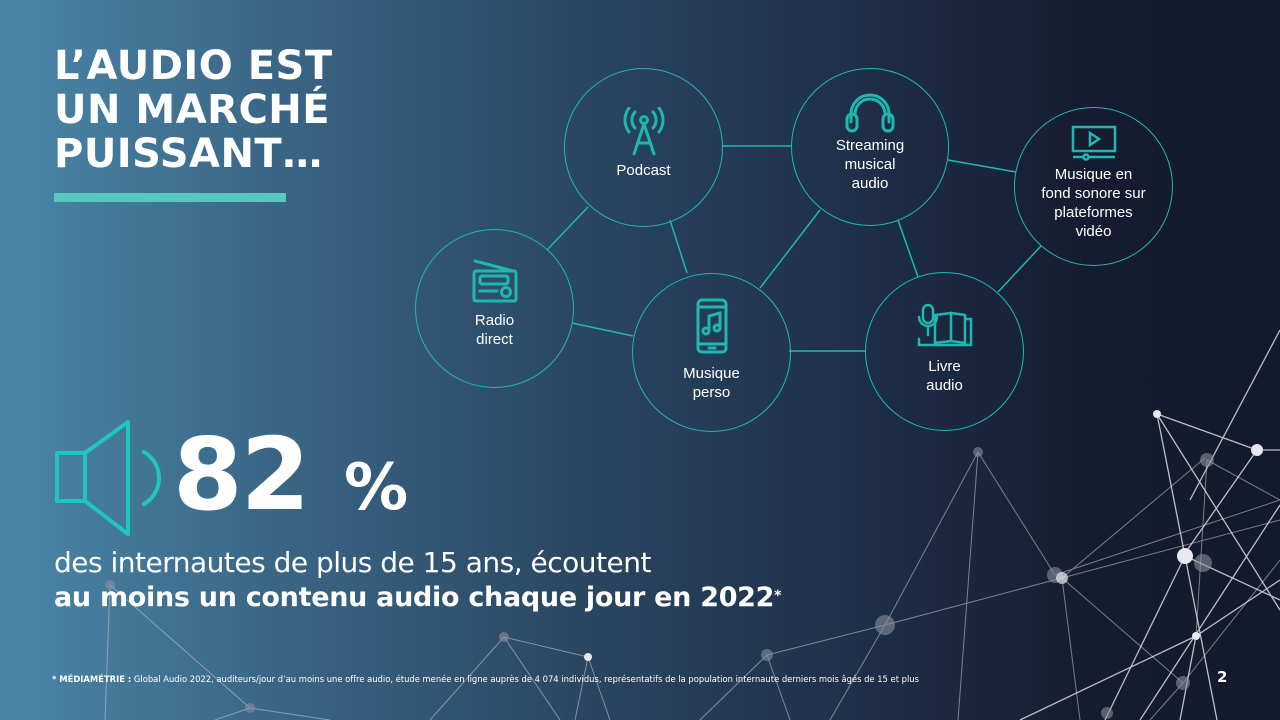 Image resolution: width=1280 pixels, height=720 pixels. Describe the element at coordinates (778, 596) in the screenshot. I see `footnote-marker: *` at that location.